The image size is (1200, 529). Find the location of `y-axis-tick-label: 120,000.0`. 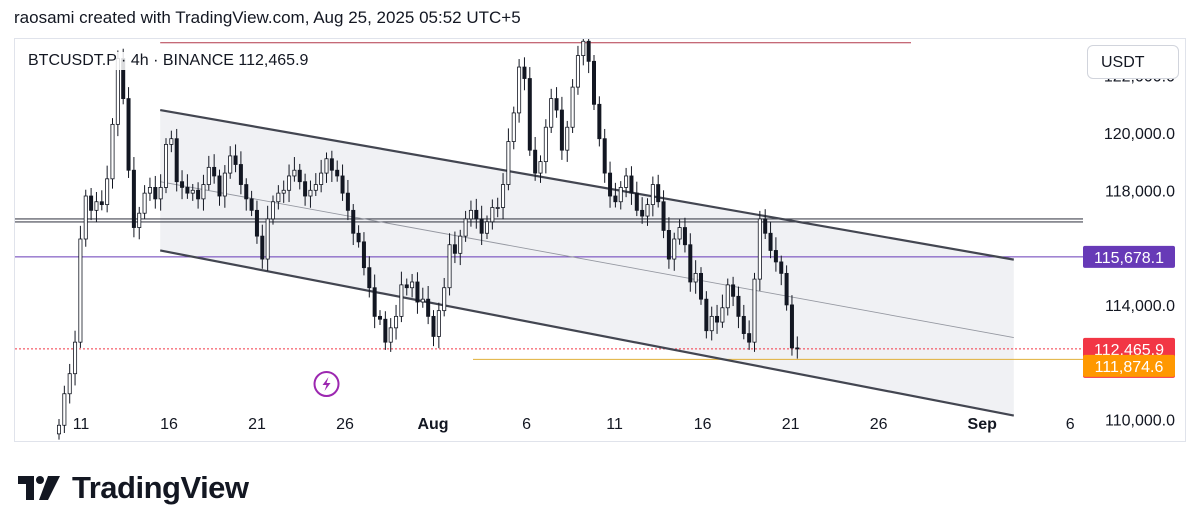

y-axis-tick-label: 120,000.0 is located at coordinates (1139, 134).